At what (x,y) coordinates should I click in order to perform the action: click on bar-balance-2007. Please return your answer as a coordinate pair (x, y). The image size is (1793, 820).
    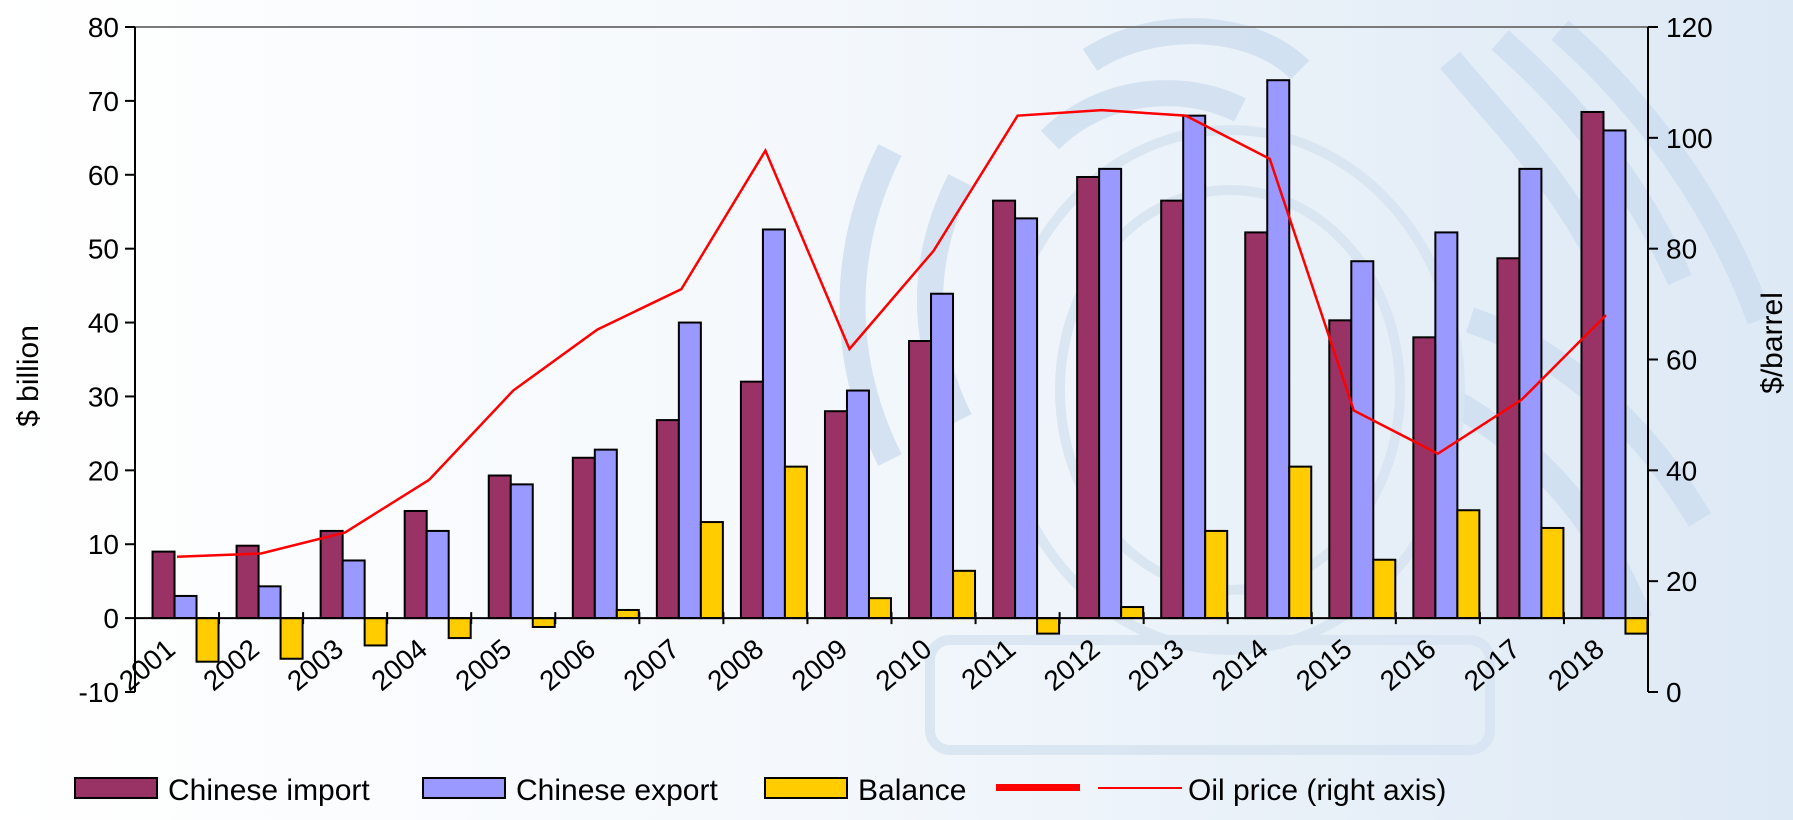
    Looking at the image, I should click on (711, 570).